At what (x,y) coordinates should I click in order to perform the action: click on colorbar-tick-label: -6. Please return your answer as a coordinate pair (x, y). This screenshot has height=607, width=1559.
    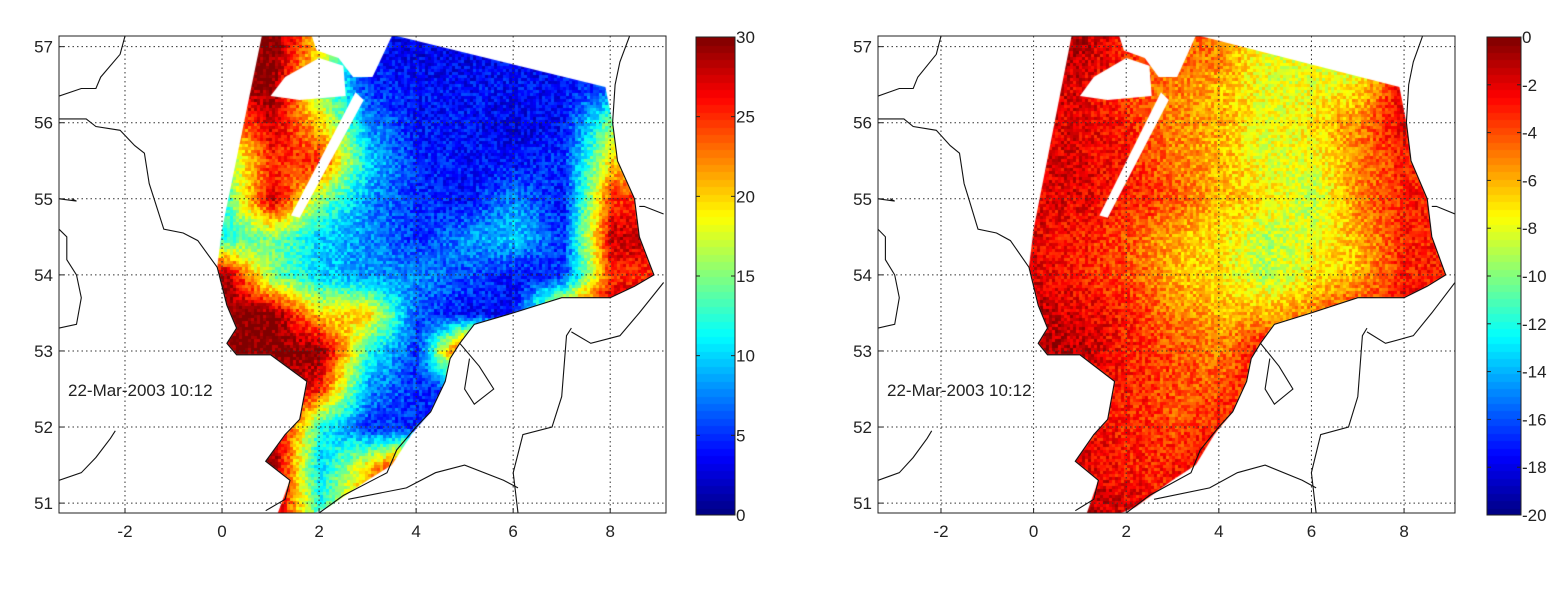
    Looking at the image, I should click on (1529, 180).